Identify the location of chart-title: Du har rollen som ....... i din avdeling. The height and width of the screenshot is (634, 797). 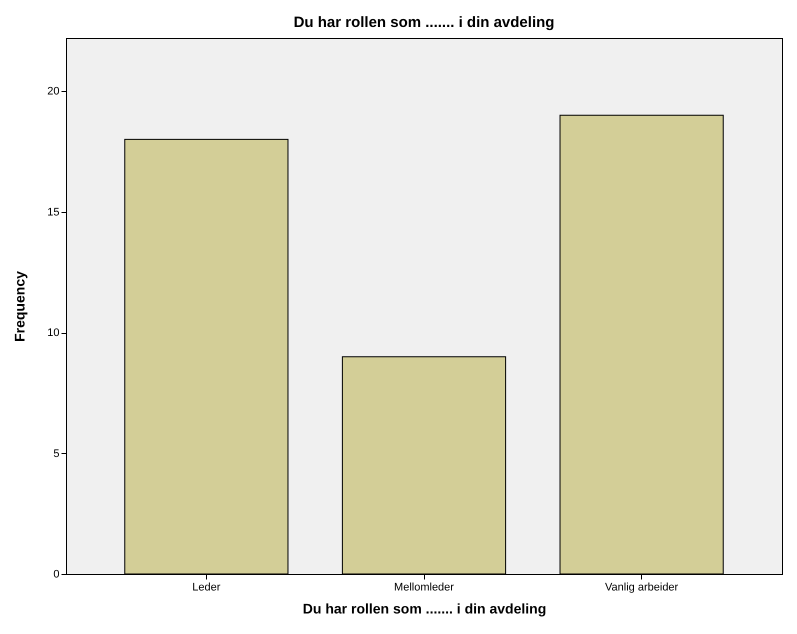
(424, 22).